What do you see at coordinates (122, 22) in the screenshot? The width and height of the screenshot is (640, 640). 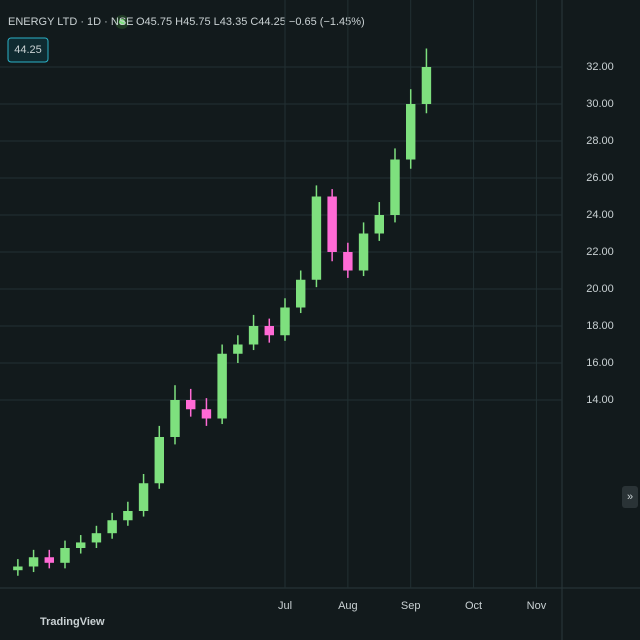 I see `status-dot-inner` at bounding box center [122, 22].